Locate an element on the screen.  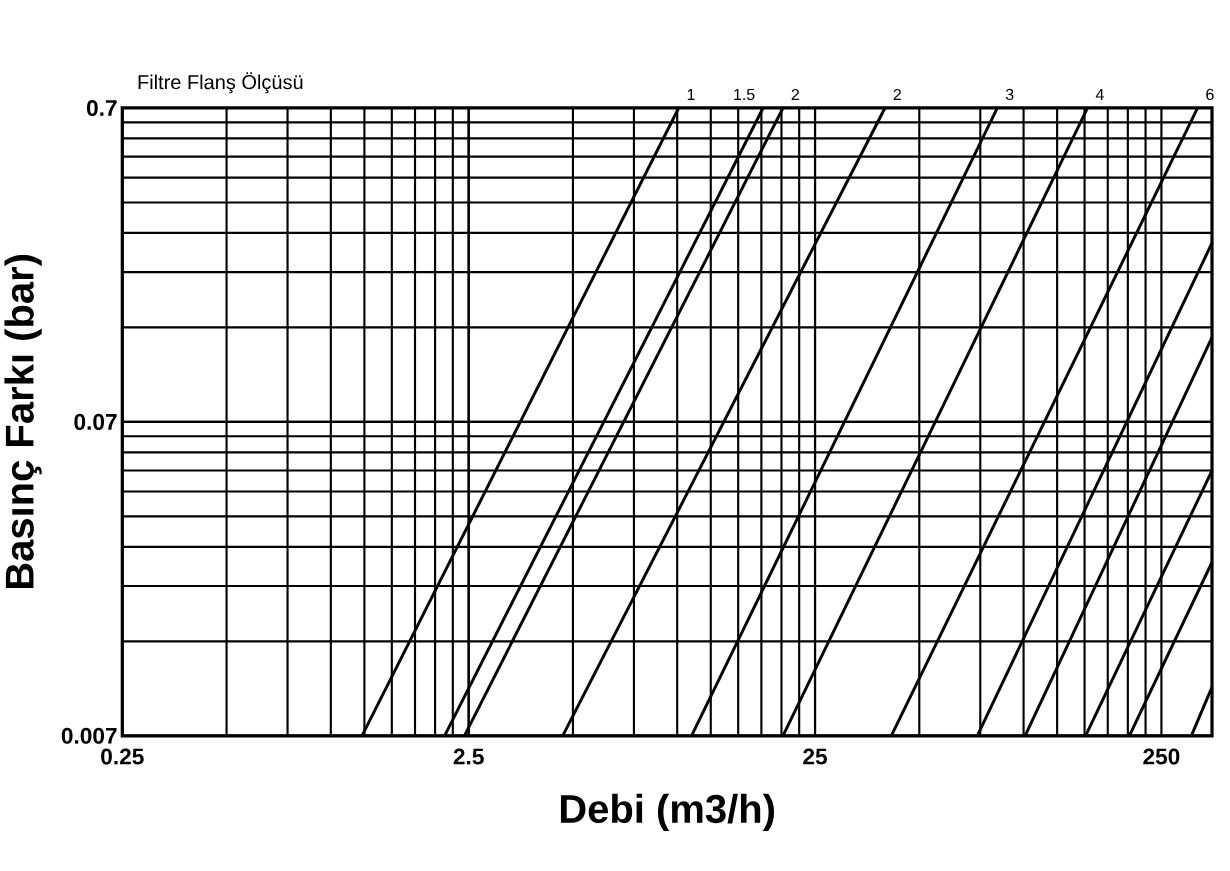
series-label: 6 is located at coordinates (1210, 94).